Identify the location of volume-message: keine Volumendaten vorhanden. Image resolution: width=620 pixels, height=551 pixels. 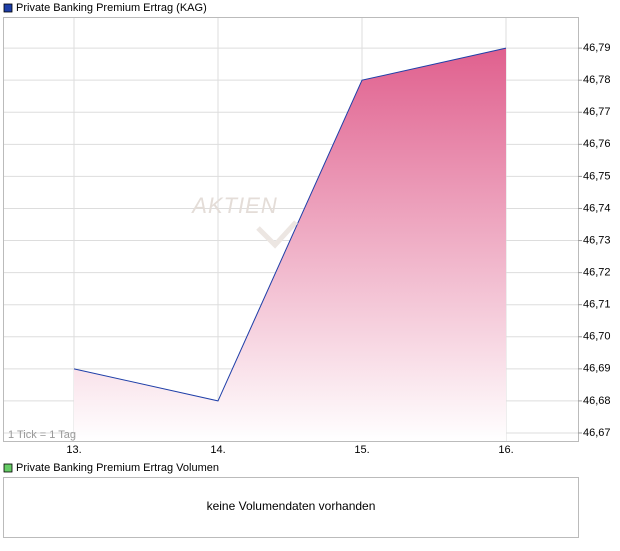
(291, 506).